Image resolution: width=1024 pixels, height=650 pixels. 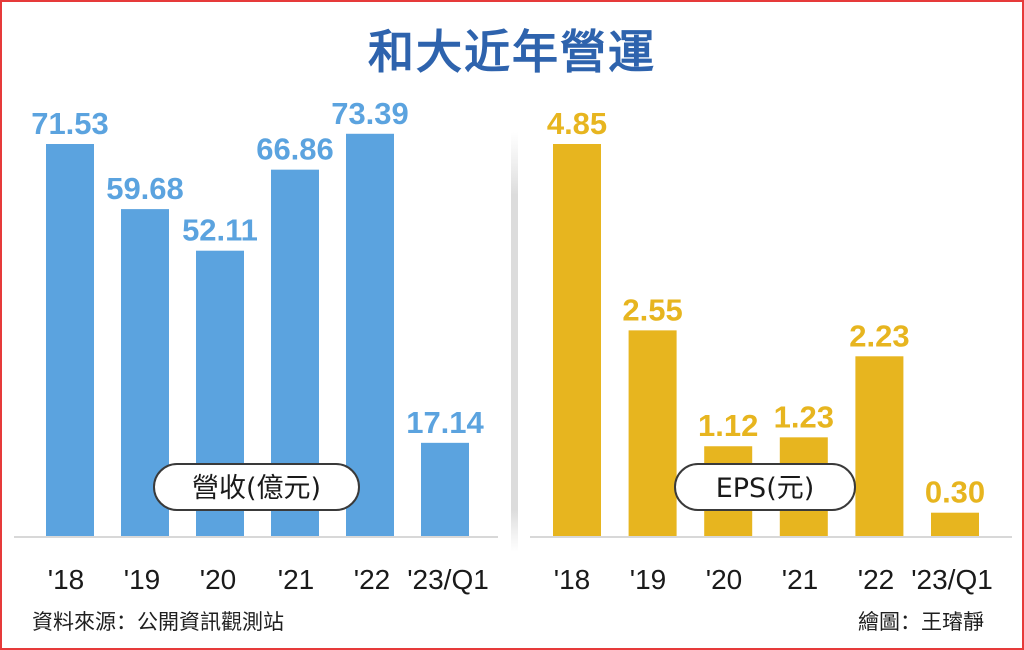 What do you see at coordinates (370, 113) in the screenshot?
I see `revenue-value-label: 73.39` at bounding box center [370, 113].